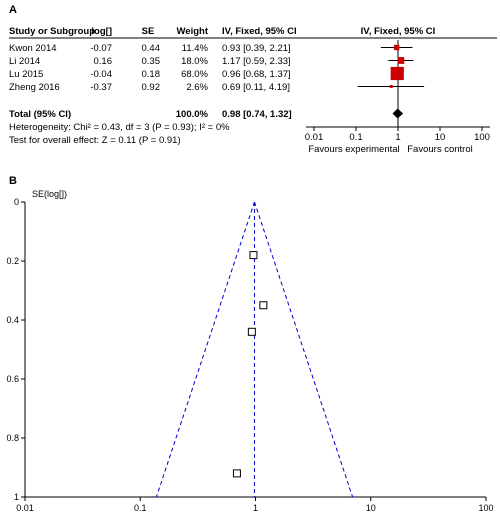 The image size is (500, 518). What do you see at coordinates (13, 10) in the screenshot?
I see `panel-a-label: A` at bounding box center [13, 10].